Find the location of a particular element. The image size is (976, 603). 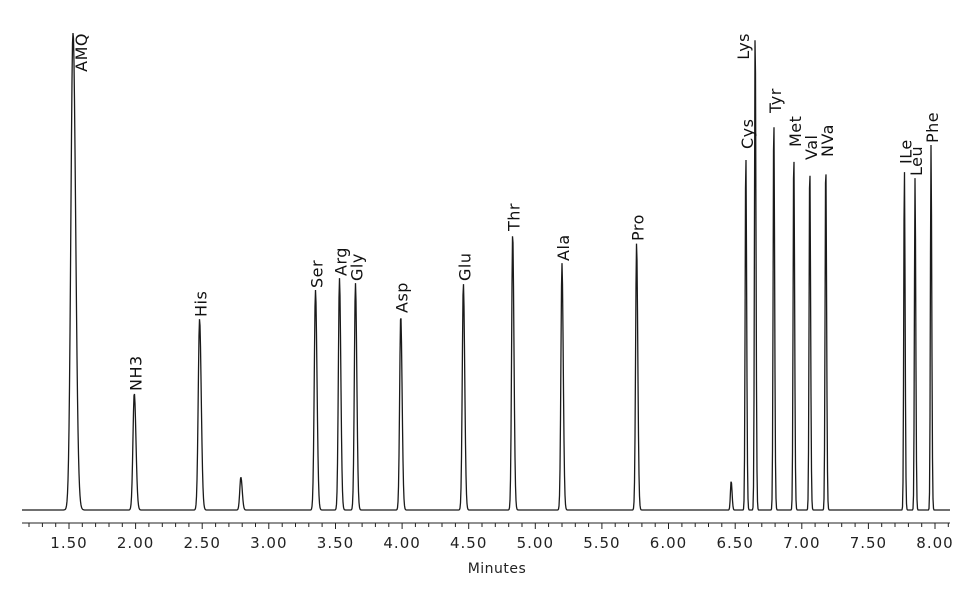

peak-label-arg: Arg is located at coordinates (340, 261).